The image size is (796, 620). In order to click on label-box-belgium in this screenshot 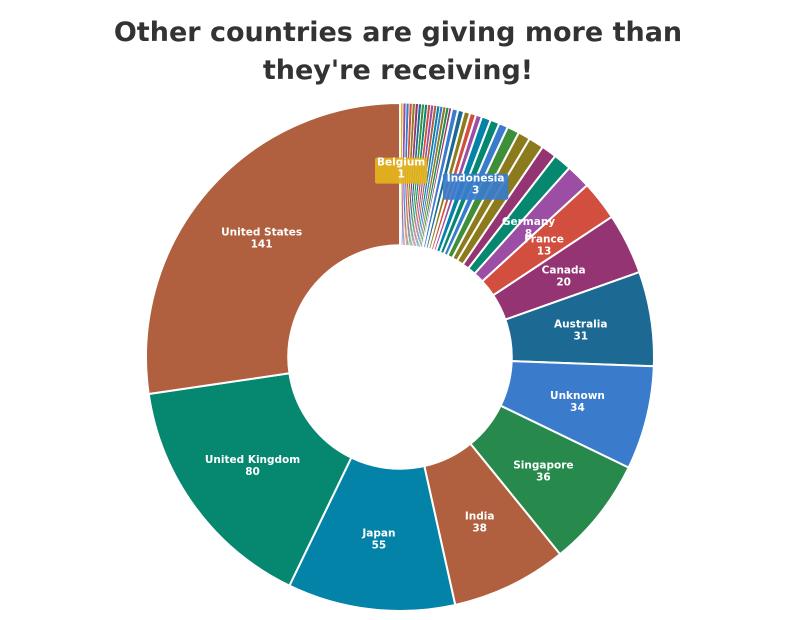, I will do `click(401, 170)`.